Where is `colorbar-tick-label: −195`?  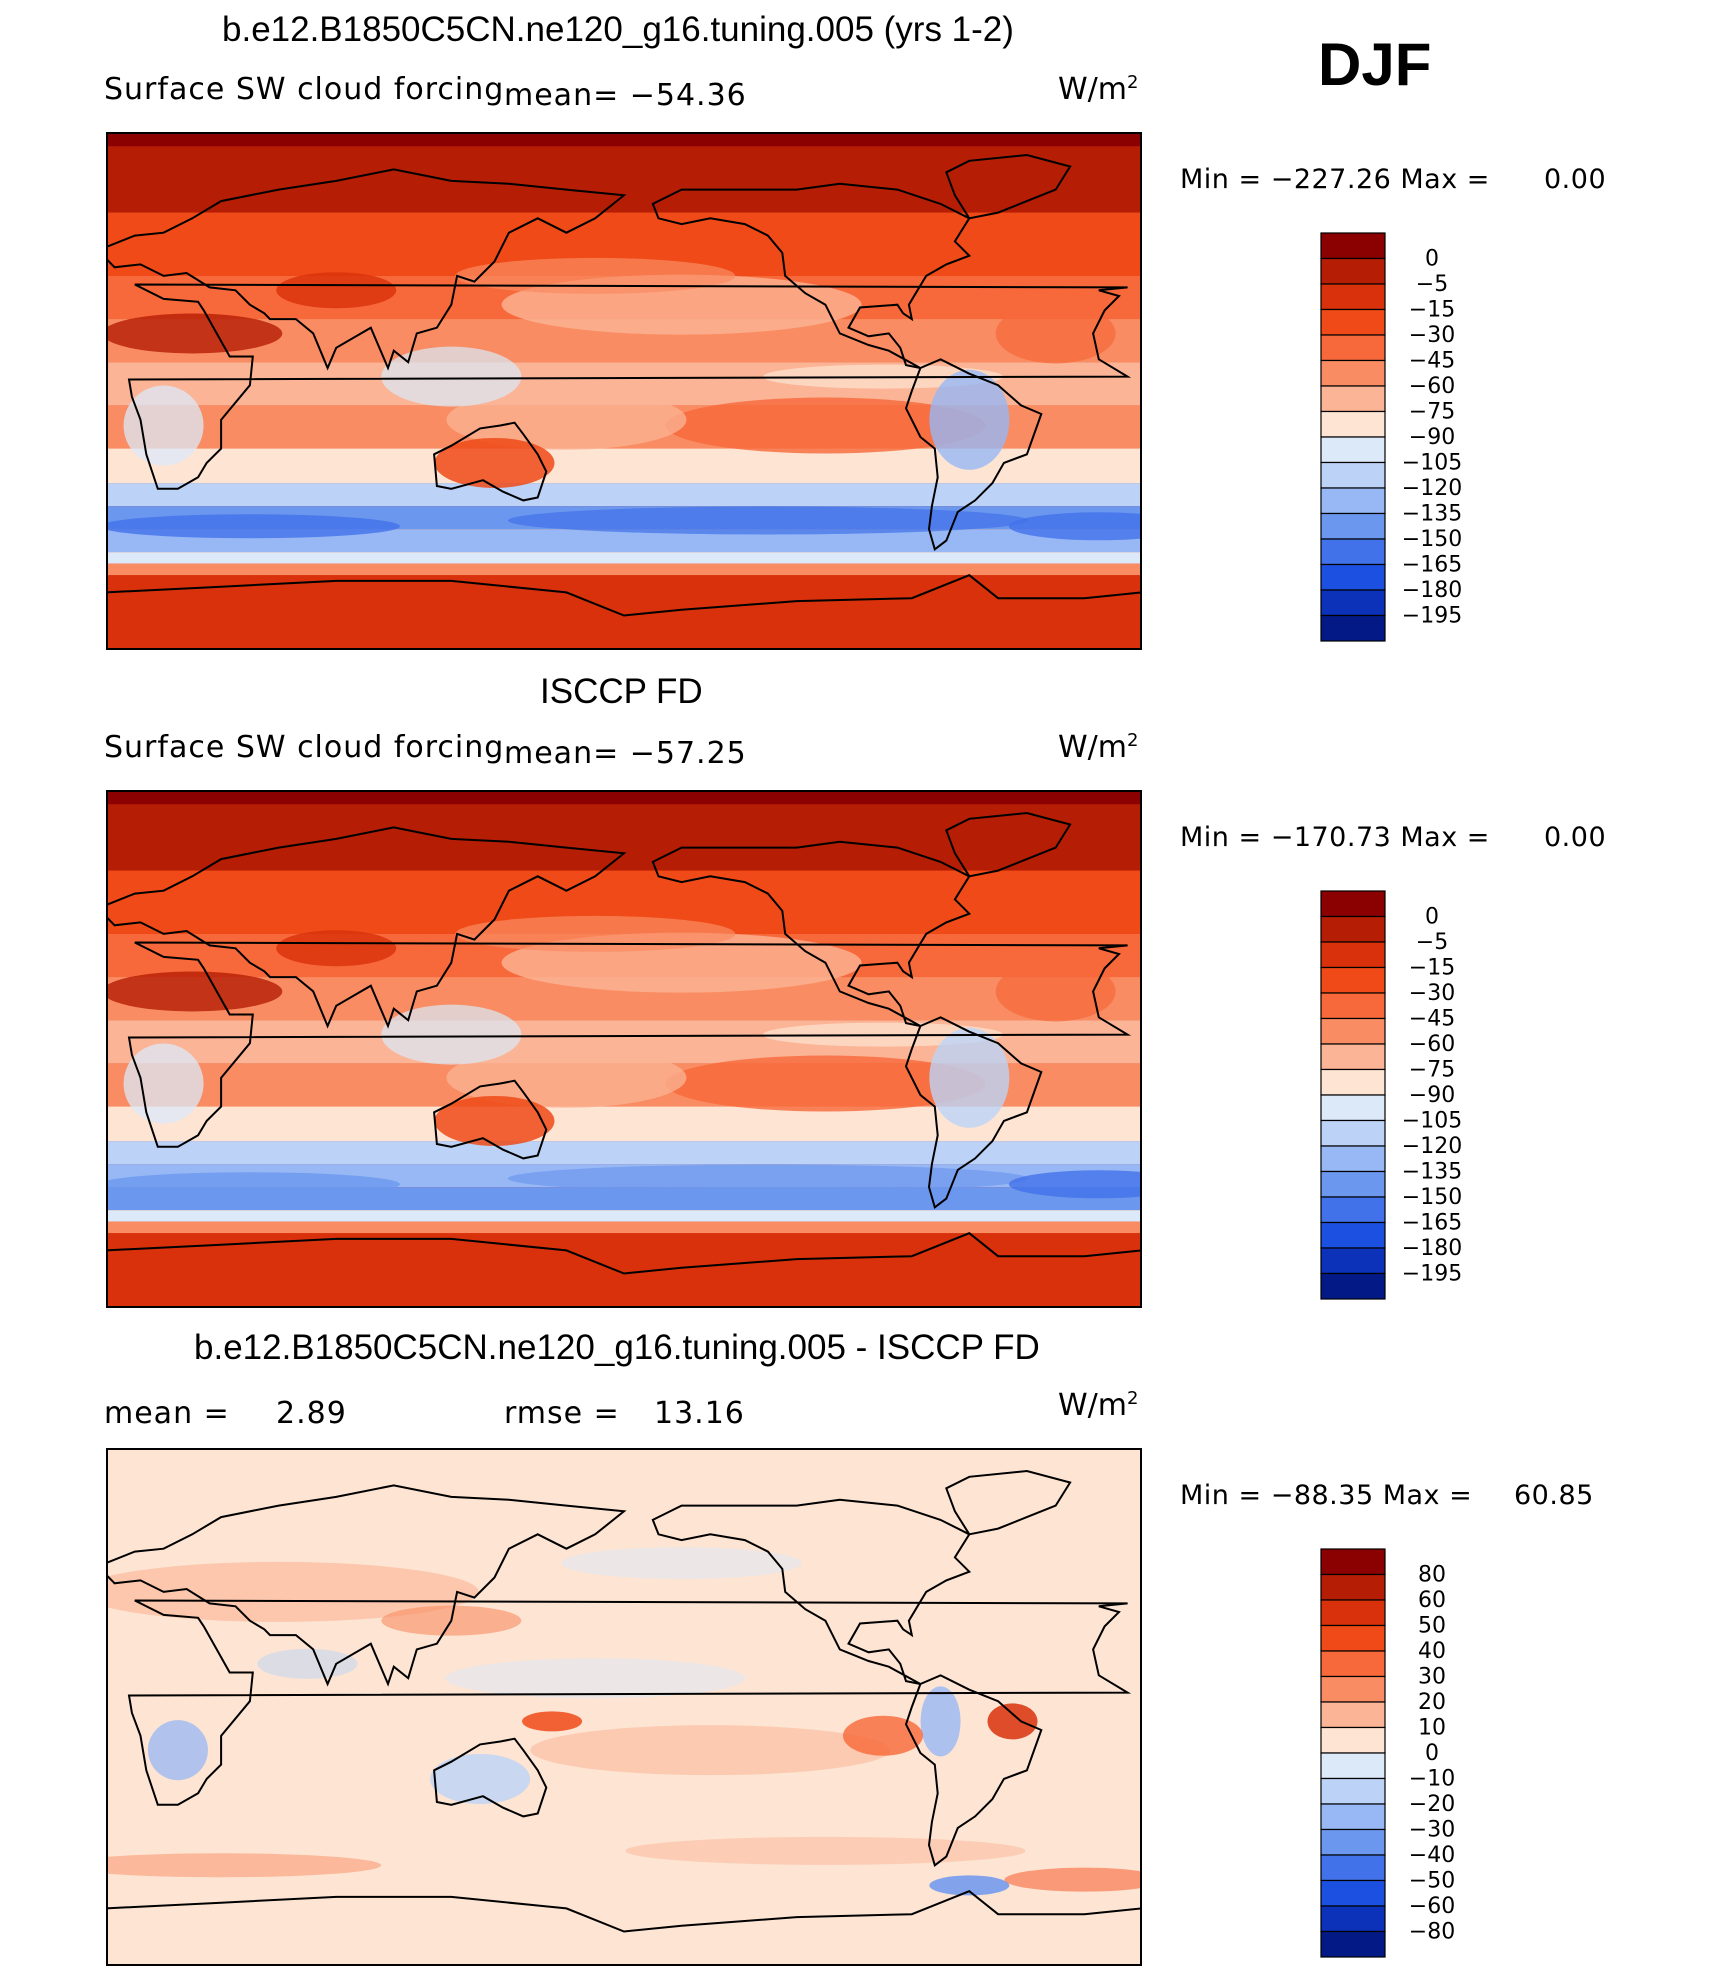 colorbar-tick-label: −195 is located at coordinates (1432, 616).